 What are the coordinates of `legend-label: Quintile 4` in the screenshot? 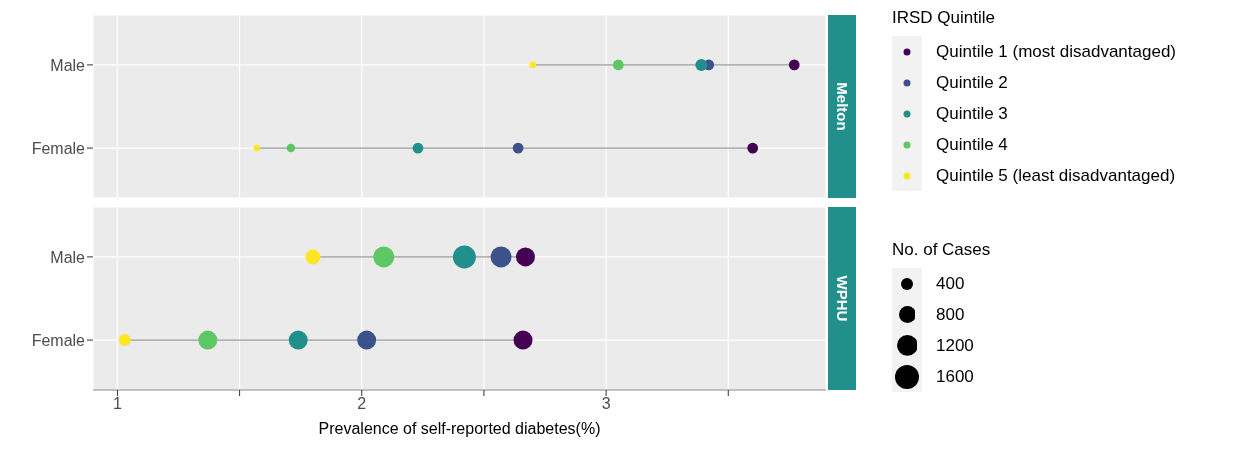 It's located at (972, 144).